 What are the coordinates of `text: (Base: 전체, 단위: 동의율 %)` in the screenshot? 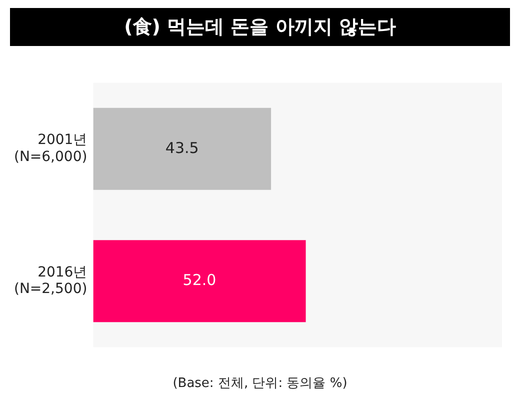 It's located at (260, 383).